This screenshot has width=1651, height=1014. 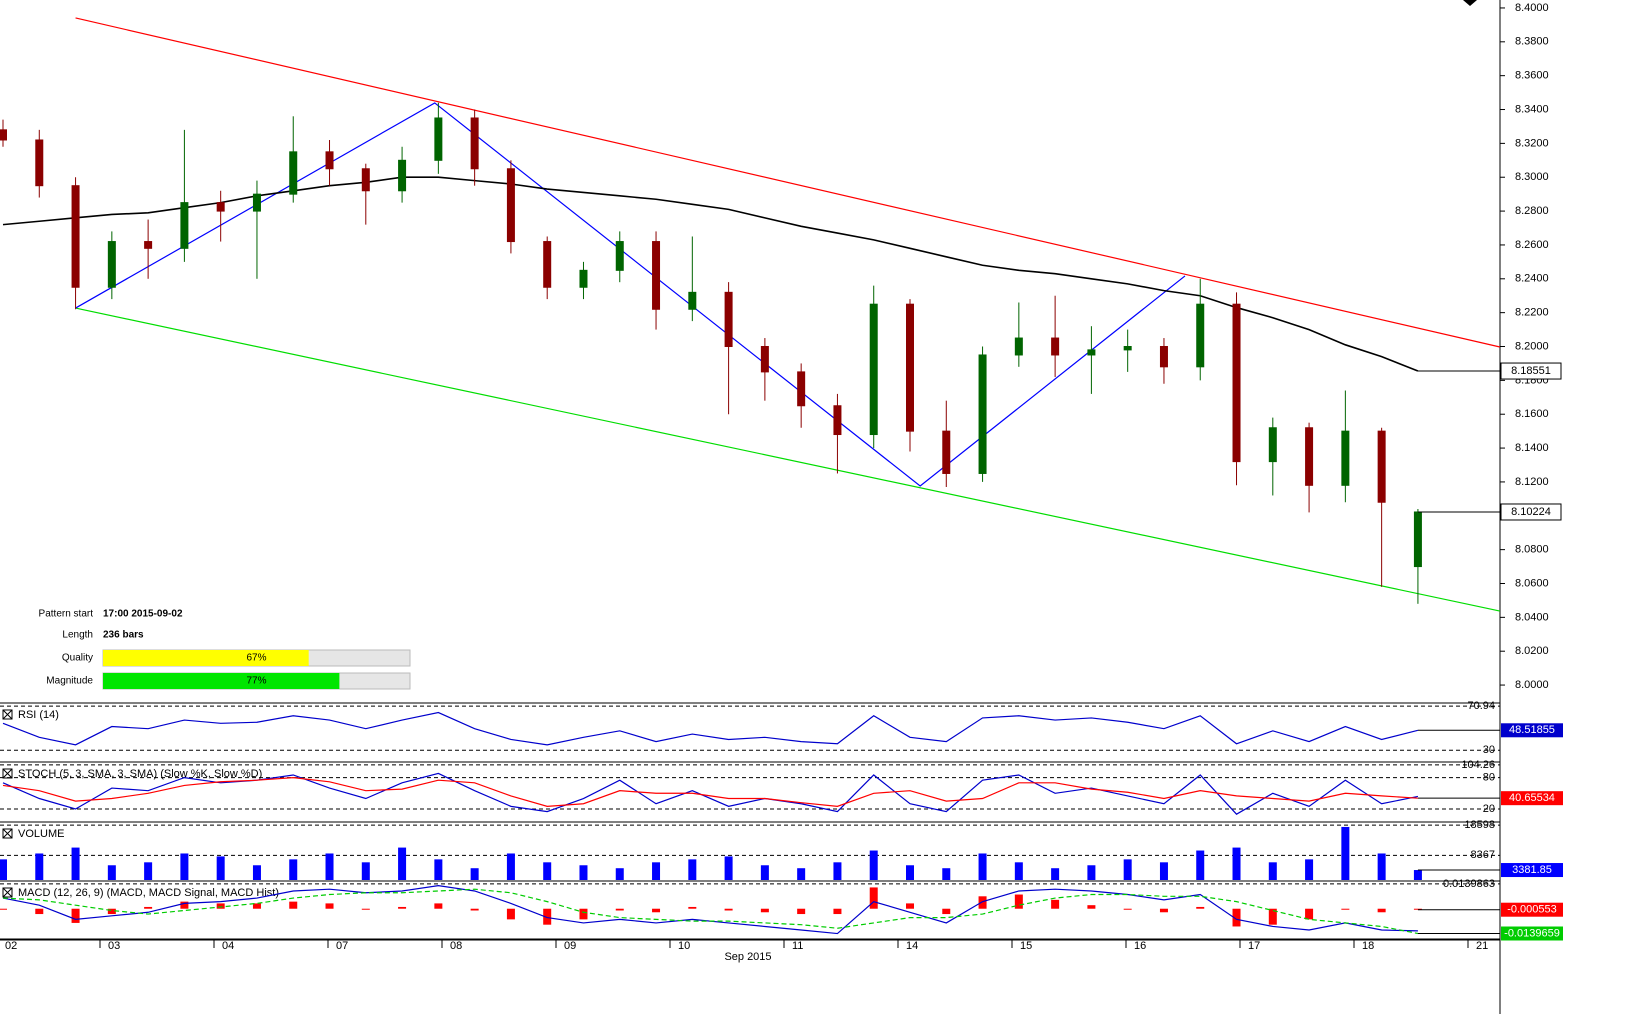 What do you see at coordinates (1489, 809) in the screenshot?
I see `pane-tick-label: 20` at bounding box center [1489, 809].